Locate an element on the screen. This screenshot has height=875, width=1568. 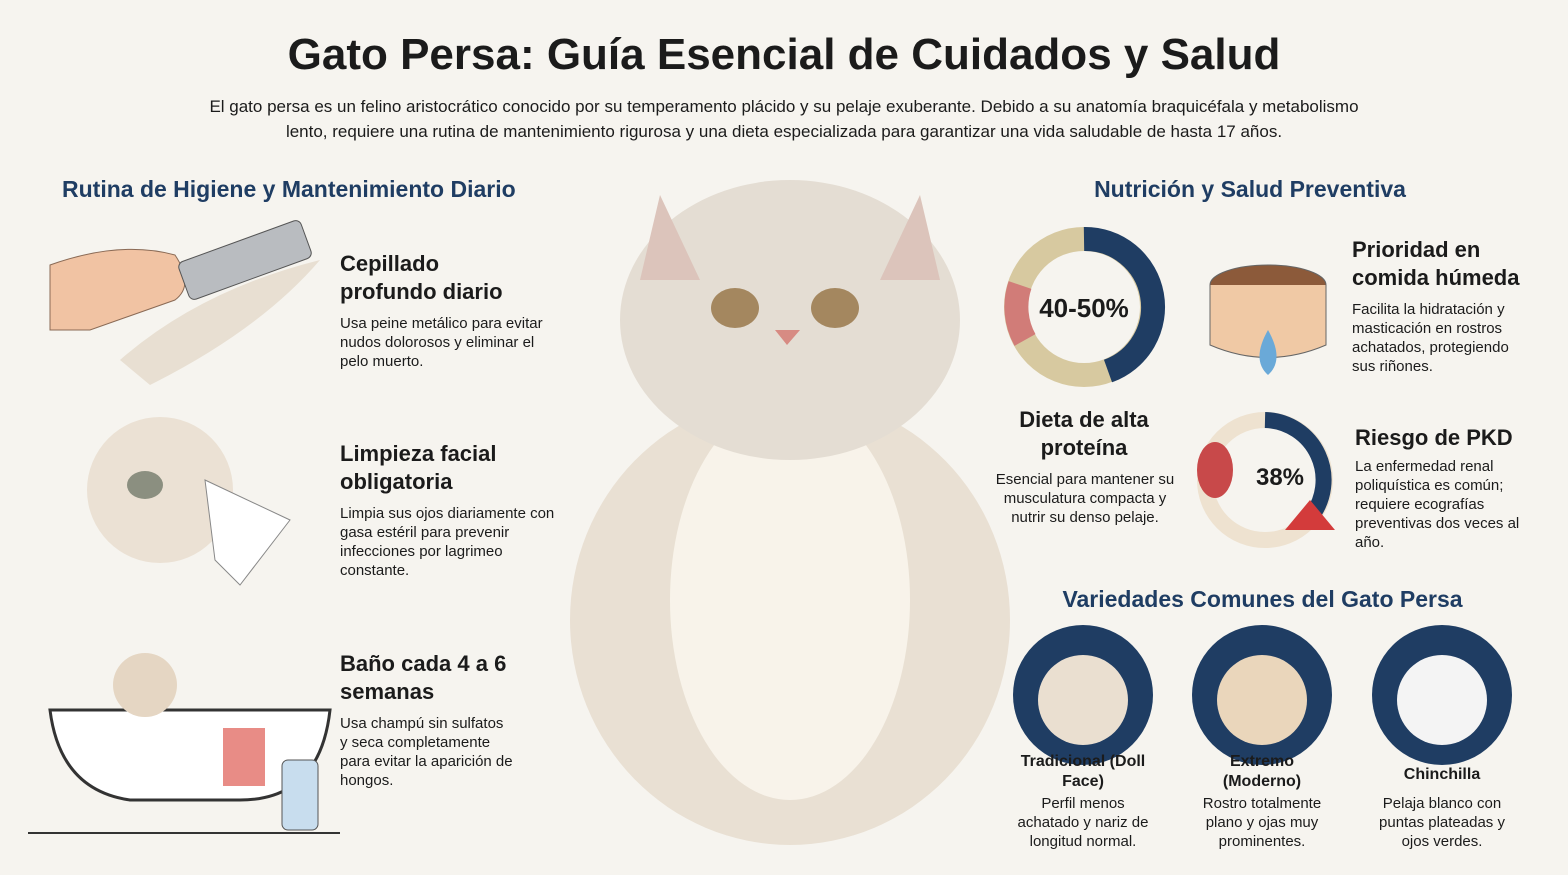
section-heading: Variedades Comunes del Gato Persa is located at coordinates (1262, 599).